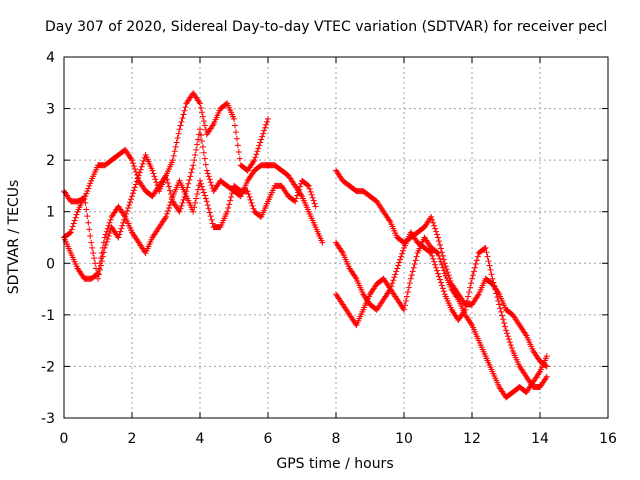 This screenshot has width=640, height=480. Describe the element at coordinates (50, 213) in the screenshot. I see `y-tick-label: 1` at that location.